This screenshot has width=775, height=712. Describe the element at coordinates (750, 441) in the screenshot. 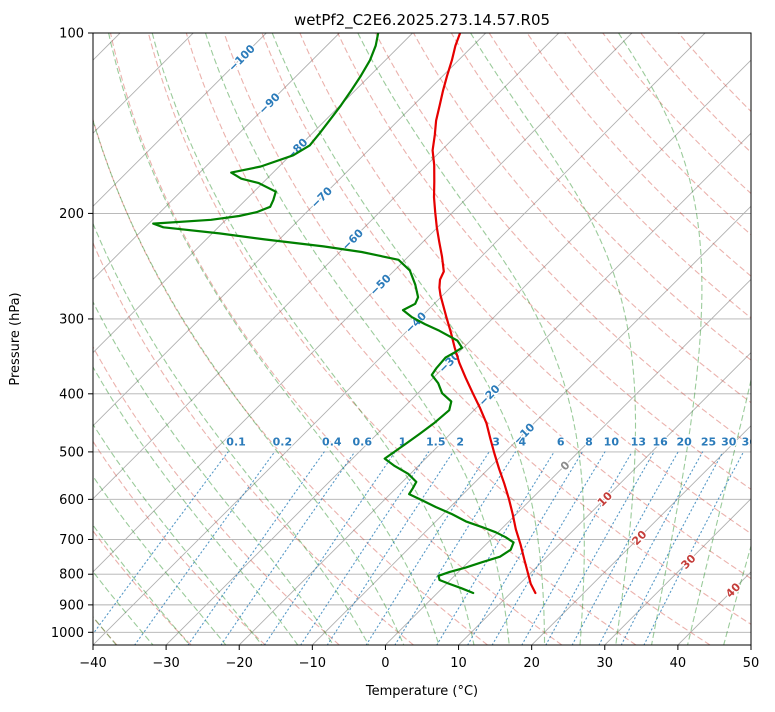

I see `mixing-ratio-label: 36` at that location.